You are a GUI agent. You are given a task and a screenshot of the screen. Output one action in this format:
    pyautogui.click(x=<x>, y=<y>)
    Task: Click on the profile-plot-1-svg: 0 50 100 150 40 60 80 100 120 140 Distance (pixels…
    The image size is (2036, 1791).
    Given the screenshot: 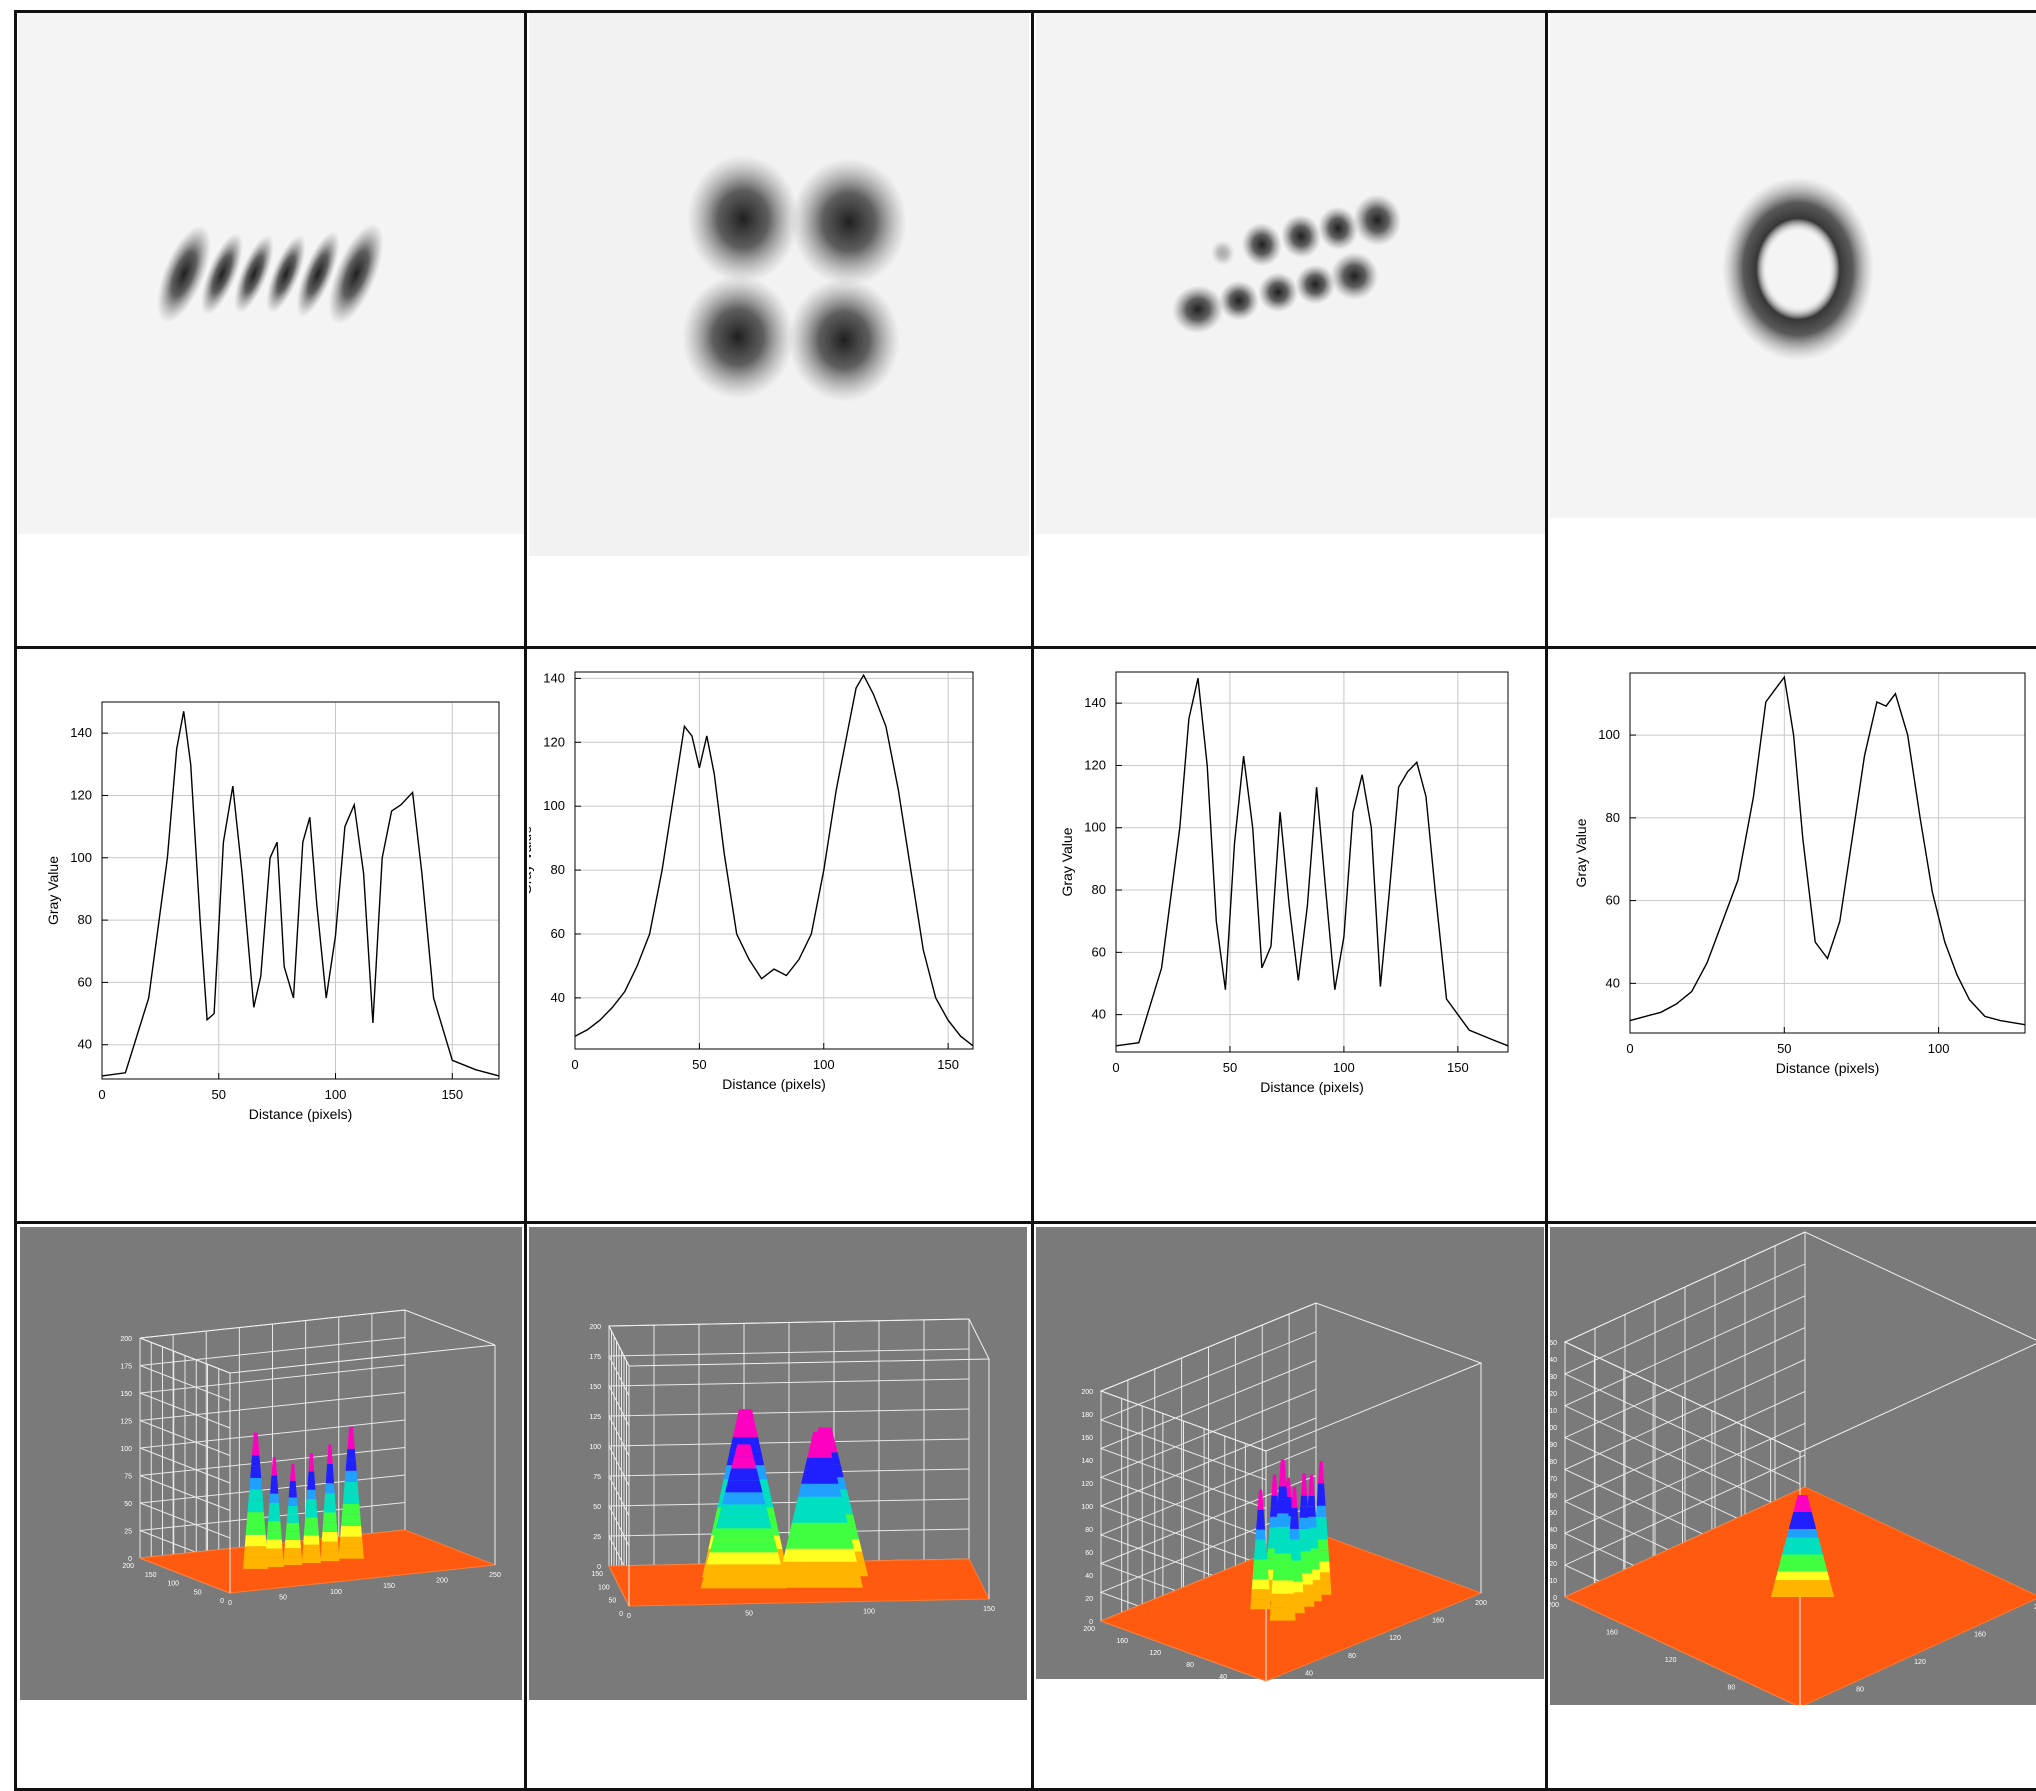 What is the action you would take?
    pyautogui.click(x=272, y=911)
    